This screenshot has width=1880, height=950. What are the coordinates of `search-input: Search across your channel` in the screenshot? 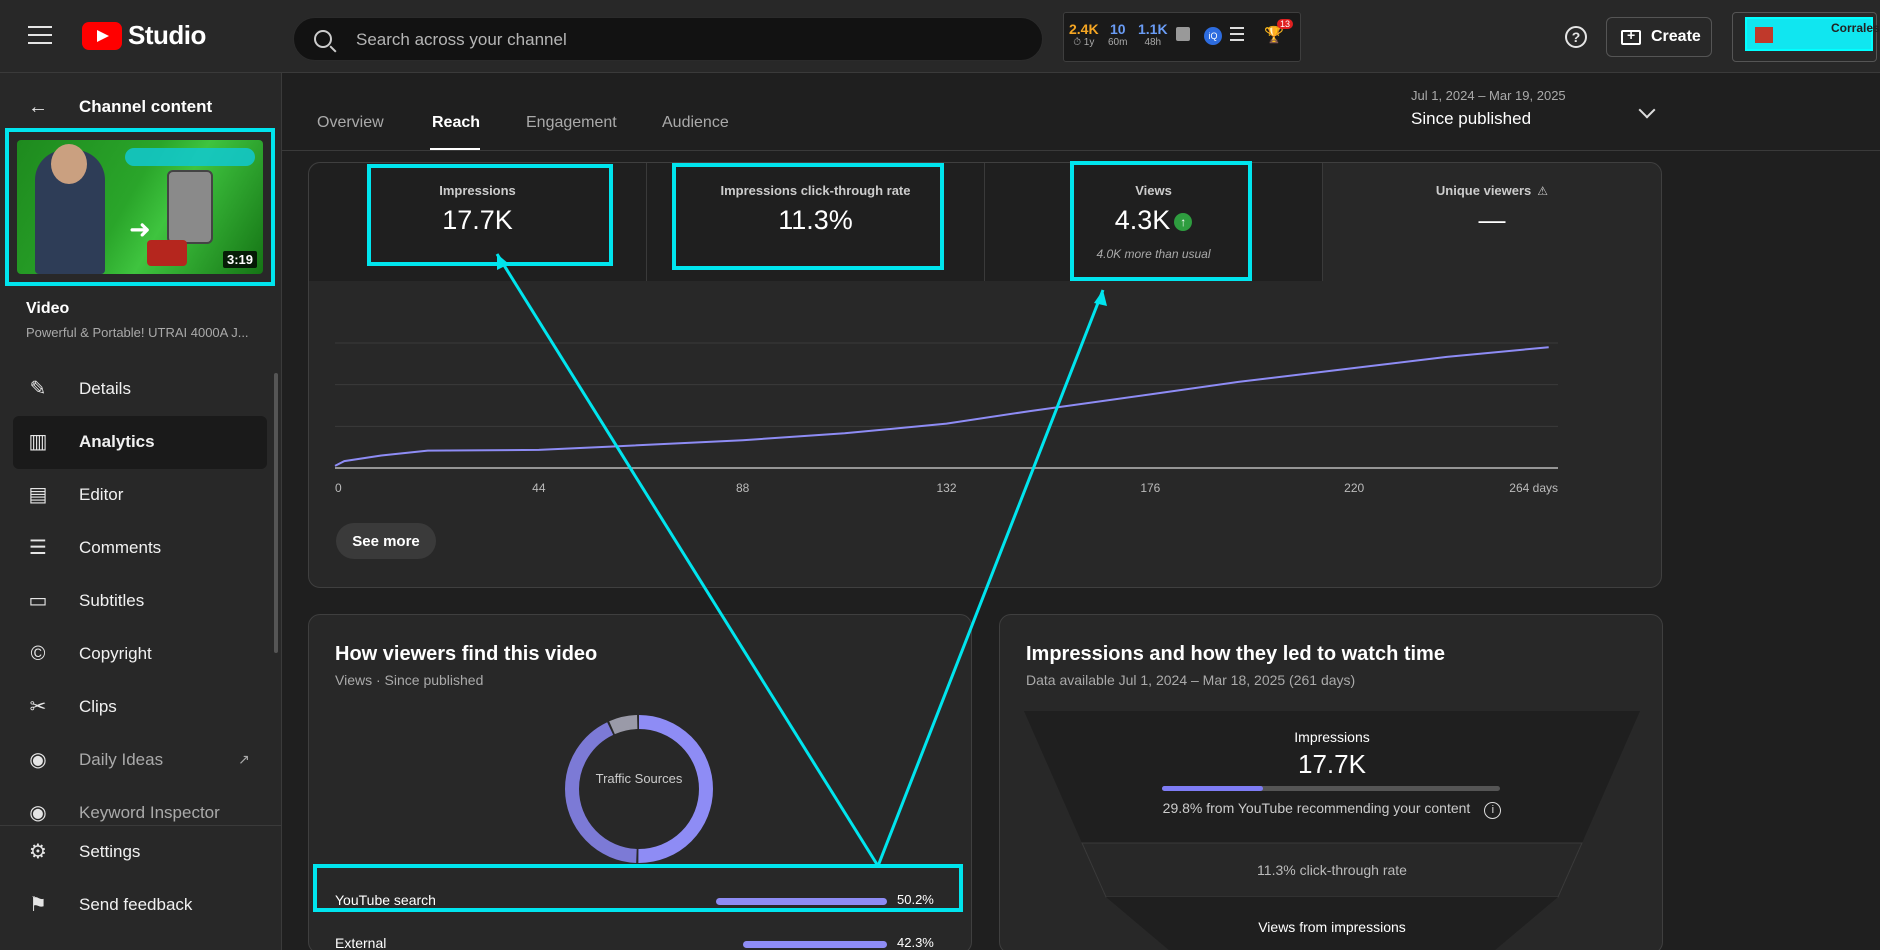 It's located at (461, 39).